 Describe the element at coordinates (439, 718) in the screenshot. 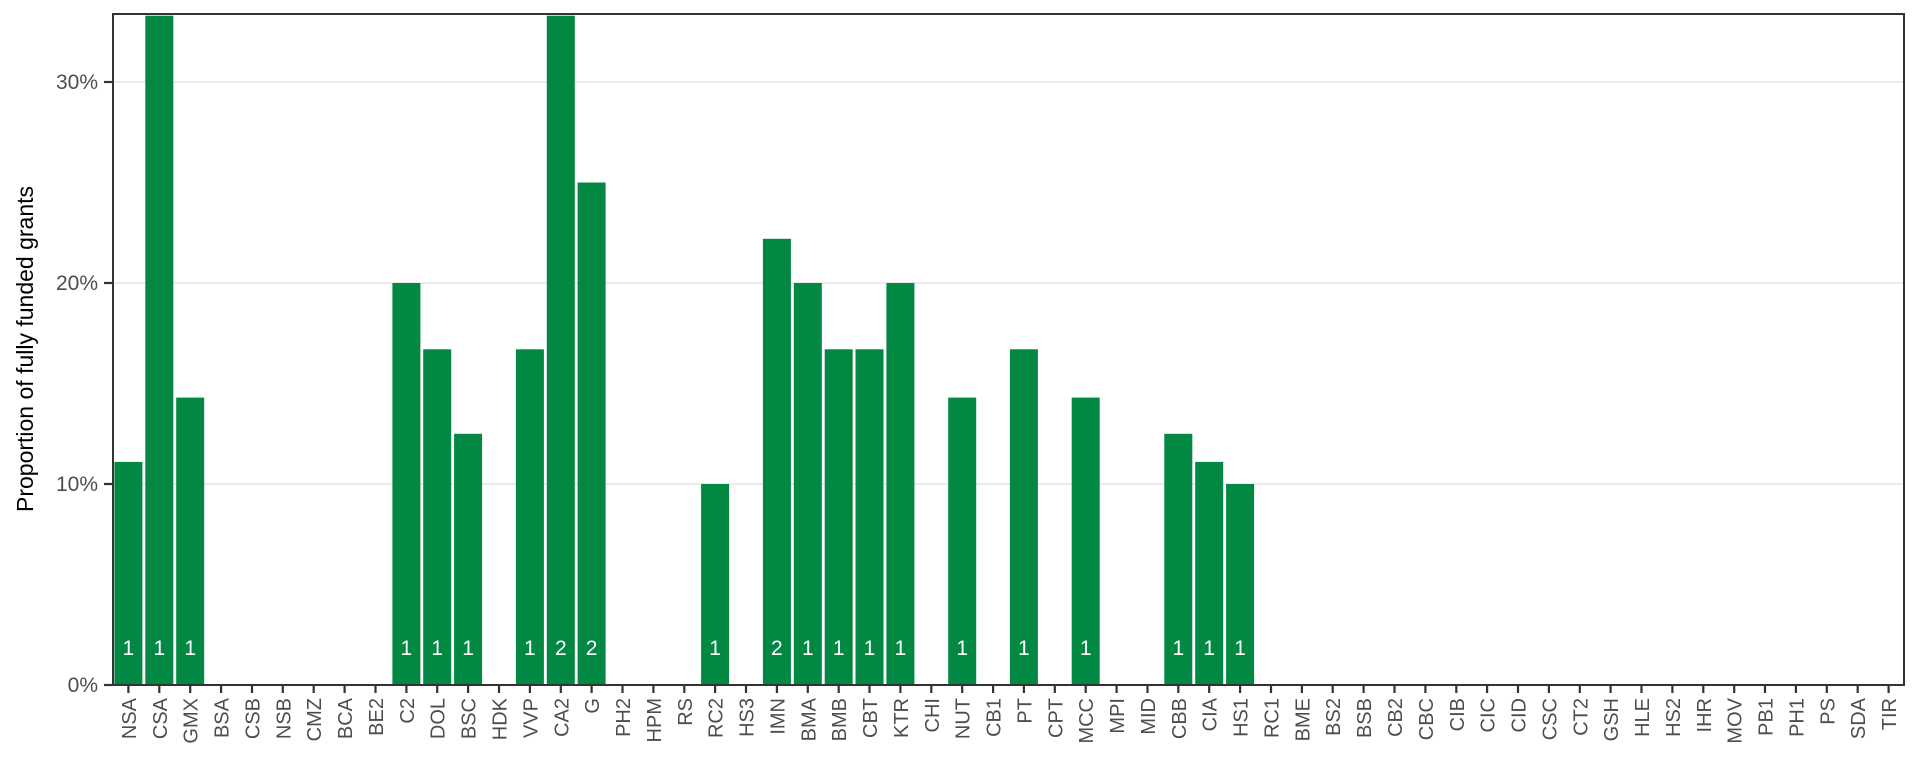

I see `x-tick-label-DOL: DOL` at that location.